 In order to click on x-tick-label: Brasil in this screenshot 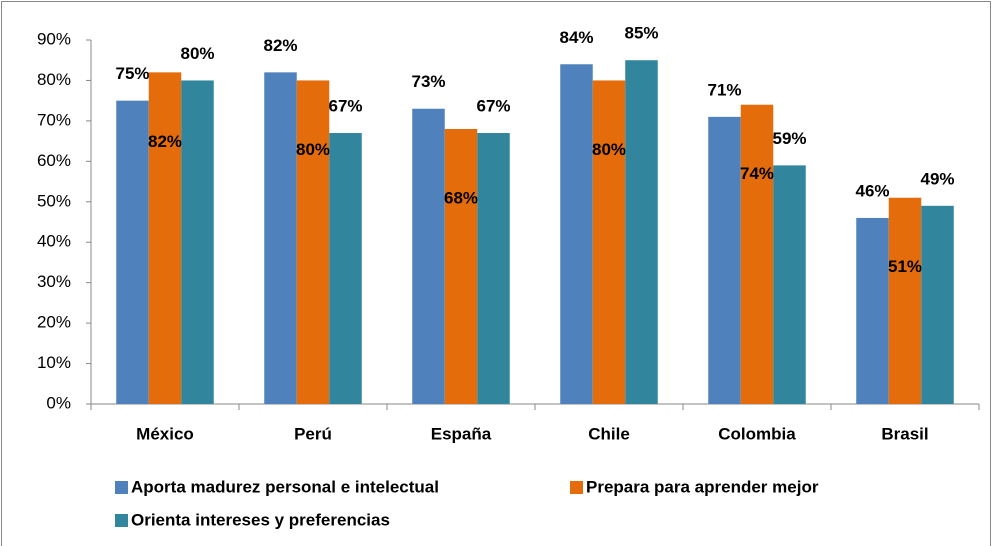, I will do `click(904, 433)`.